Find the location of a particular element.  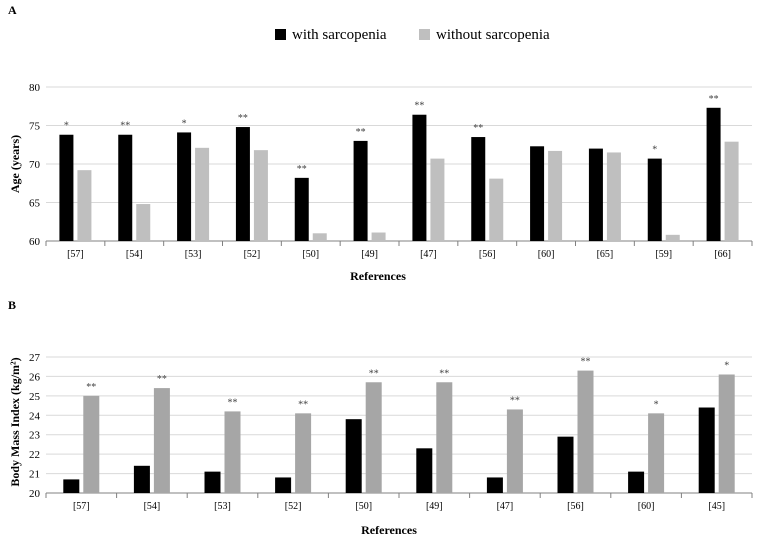

panel-a-x-tick-label: [65] is located at coordinates (605, 254).